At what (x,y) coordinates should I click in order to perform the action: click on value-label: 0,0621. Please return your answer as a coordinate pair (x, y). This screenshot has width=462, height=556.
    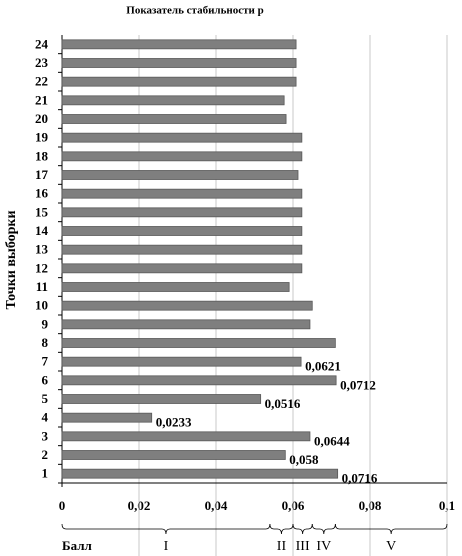
    Looking at the image, I should click on (323, 366).